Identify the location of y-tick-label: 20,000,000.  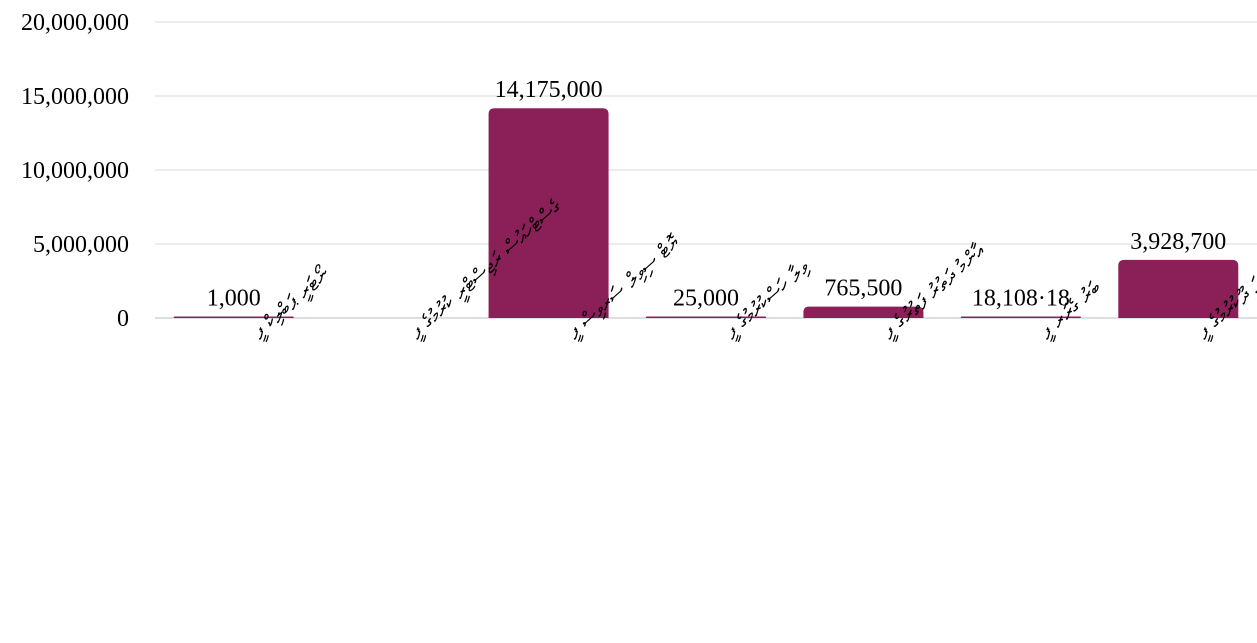
(75, 23).